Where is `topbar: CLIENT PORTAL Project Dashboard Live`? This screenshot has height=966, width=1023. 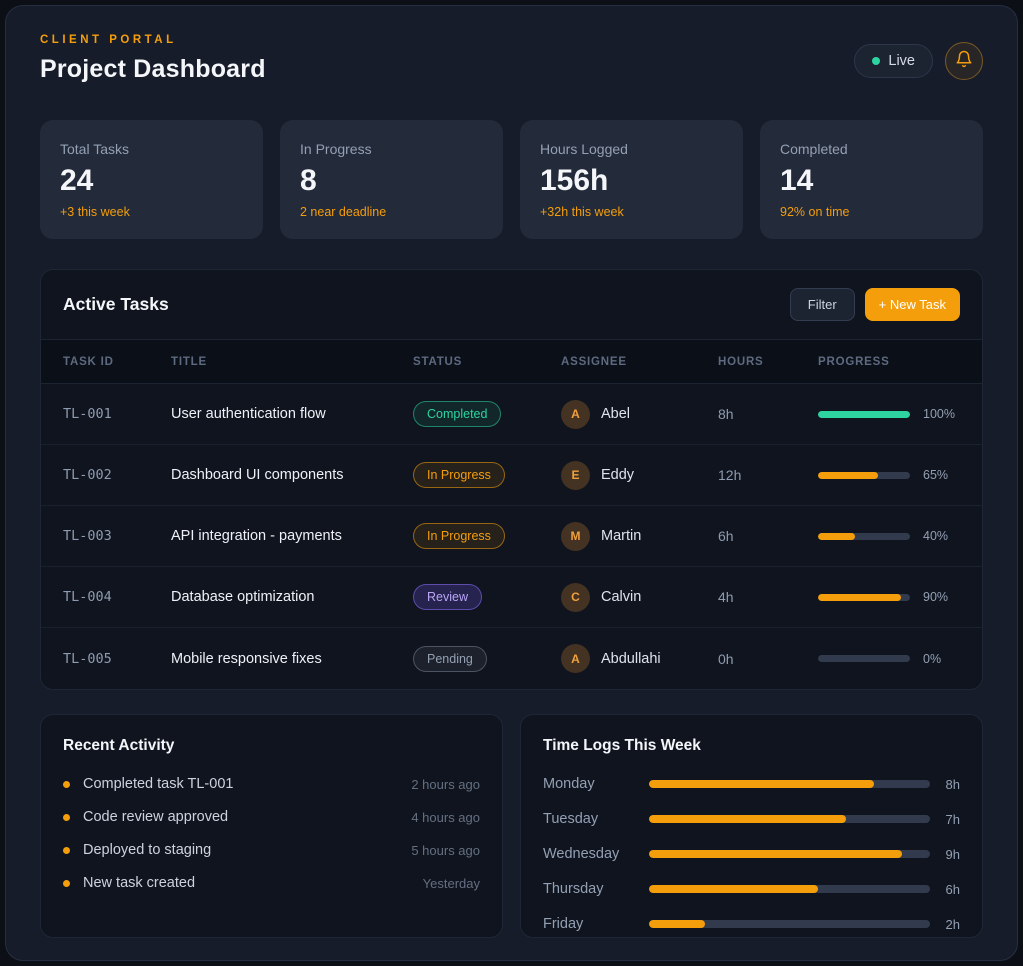
topbar: CLIENT PORTAL Project Dashboard Live is located at coordinates (511, 59).